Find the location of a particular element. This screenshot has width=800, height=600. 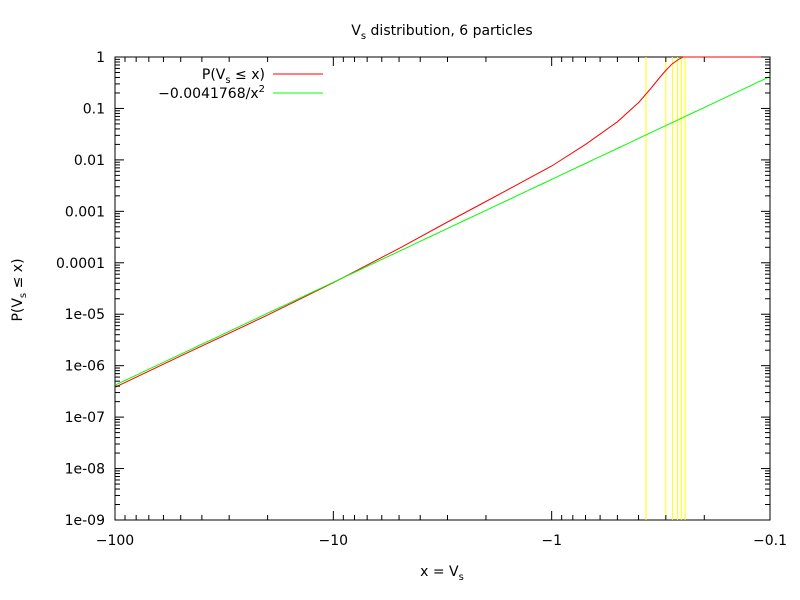

y-tick-label: 1e-05 is located at coordinates (85, 315).